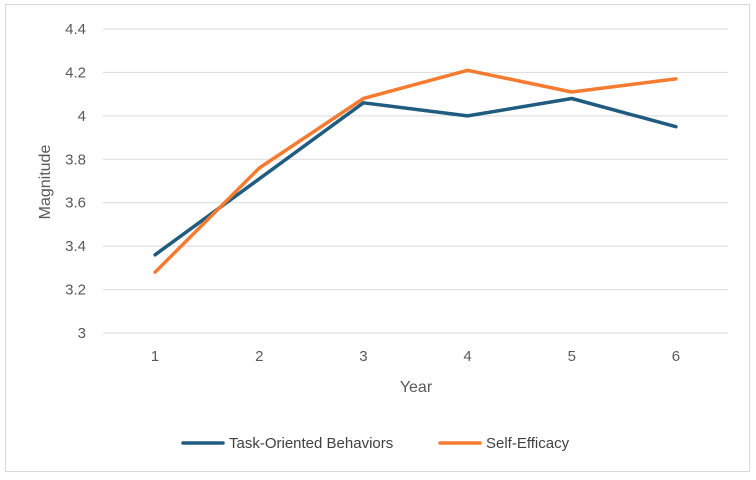 The width and height of the screenshot is (756, 480). What do you see at coordinates (75, 203) in the screenshot?
I see `y-tick-label: 3.6` at bounding box center [75, 203].